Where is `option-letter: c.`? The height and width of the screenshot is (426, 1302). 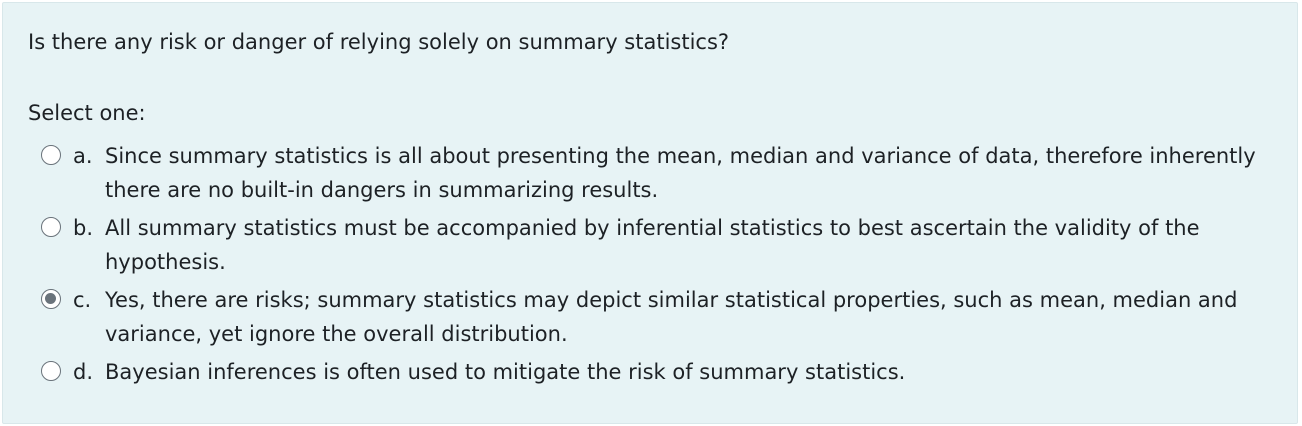
option-letter: c. is located at coordinates (82, 300).